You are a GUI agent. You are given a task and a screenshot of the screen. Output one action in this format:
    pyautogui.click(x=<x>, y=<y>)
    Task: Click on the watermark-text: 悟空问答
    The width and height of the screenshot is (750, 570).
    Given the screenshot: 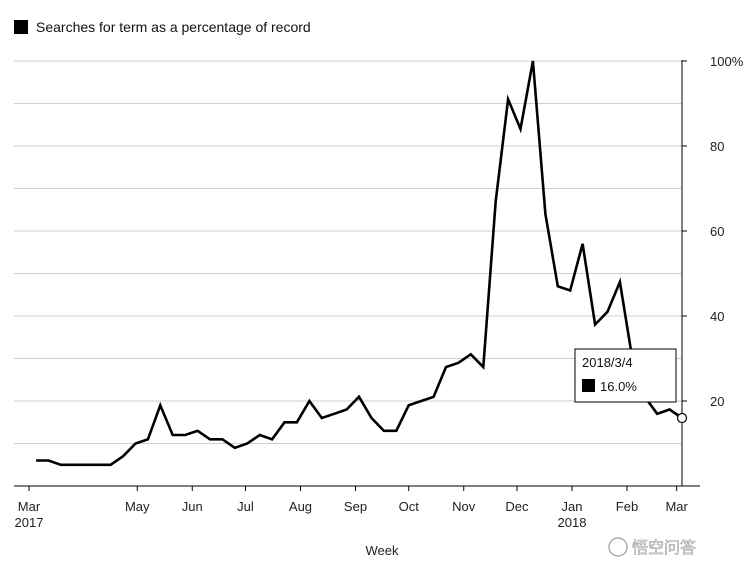 What is the action you would take?
    pyautogui.click(x=664, y=547)
    